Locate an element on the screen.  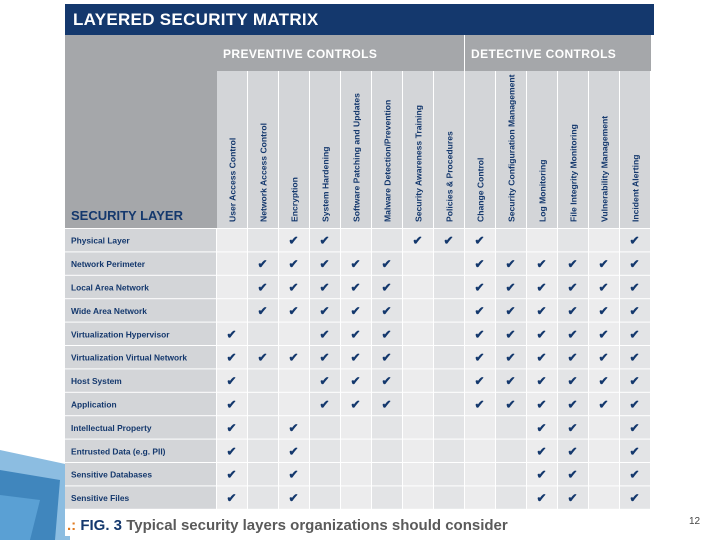
column-label: System Hardening is located at coordinates (326, 184).